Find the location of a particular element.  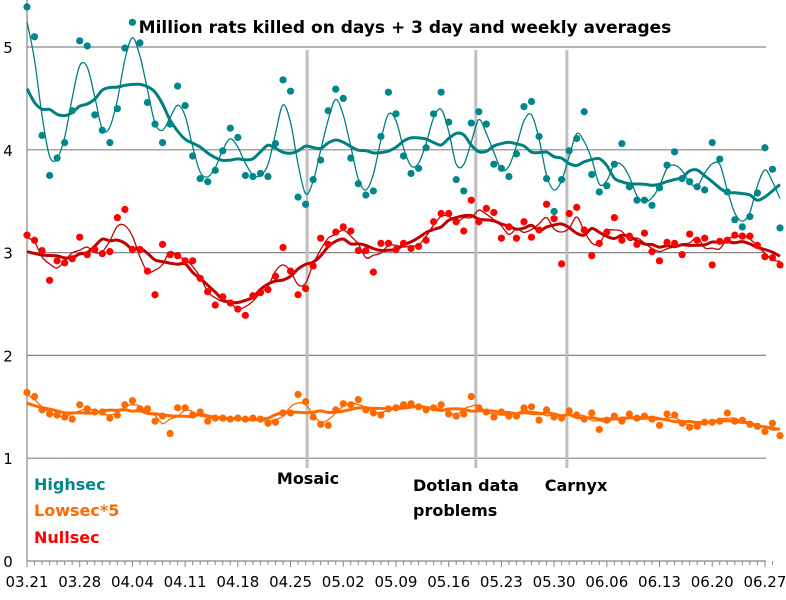

annotation-label: Carnyx is located at coordinates (576, 485).